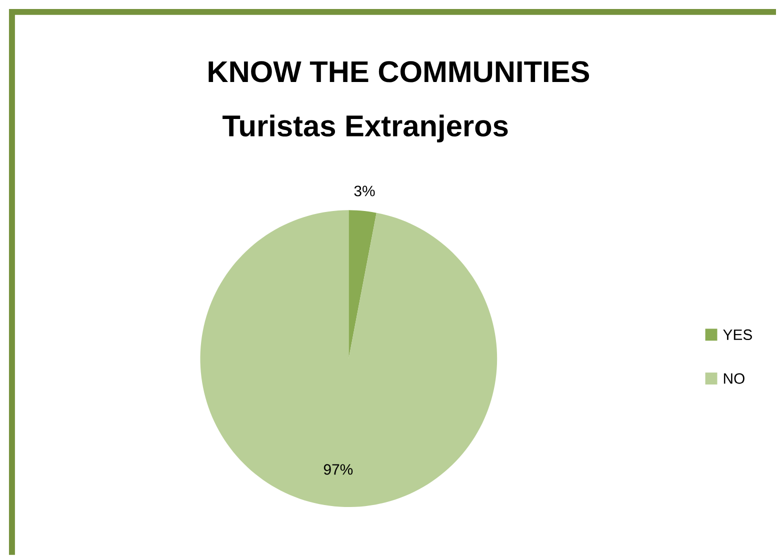 This screenshot has width=779, height=558. What do you see at coordinates (364, 191) in the screenshot?
I see `data-label: 3%` at bounding box center [364, 191].